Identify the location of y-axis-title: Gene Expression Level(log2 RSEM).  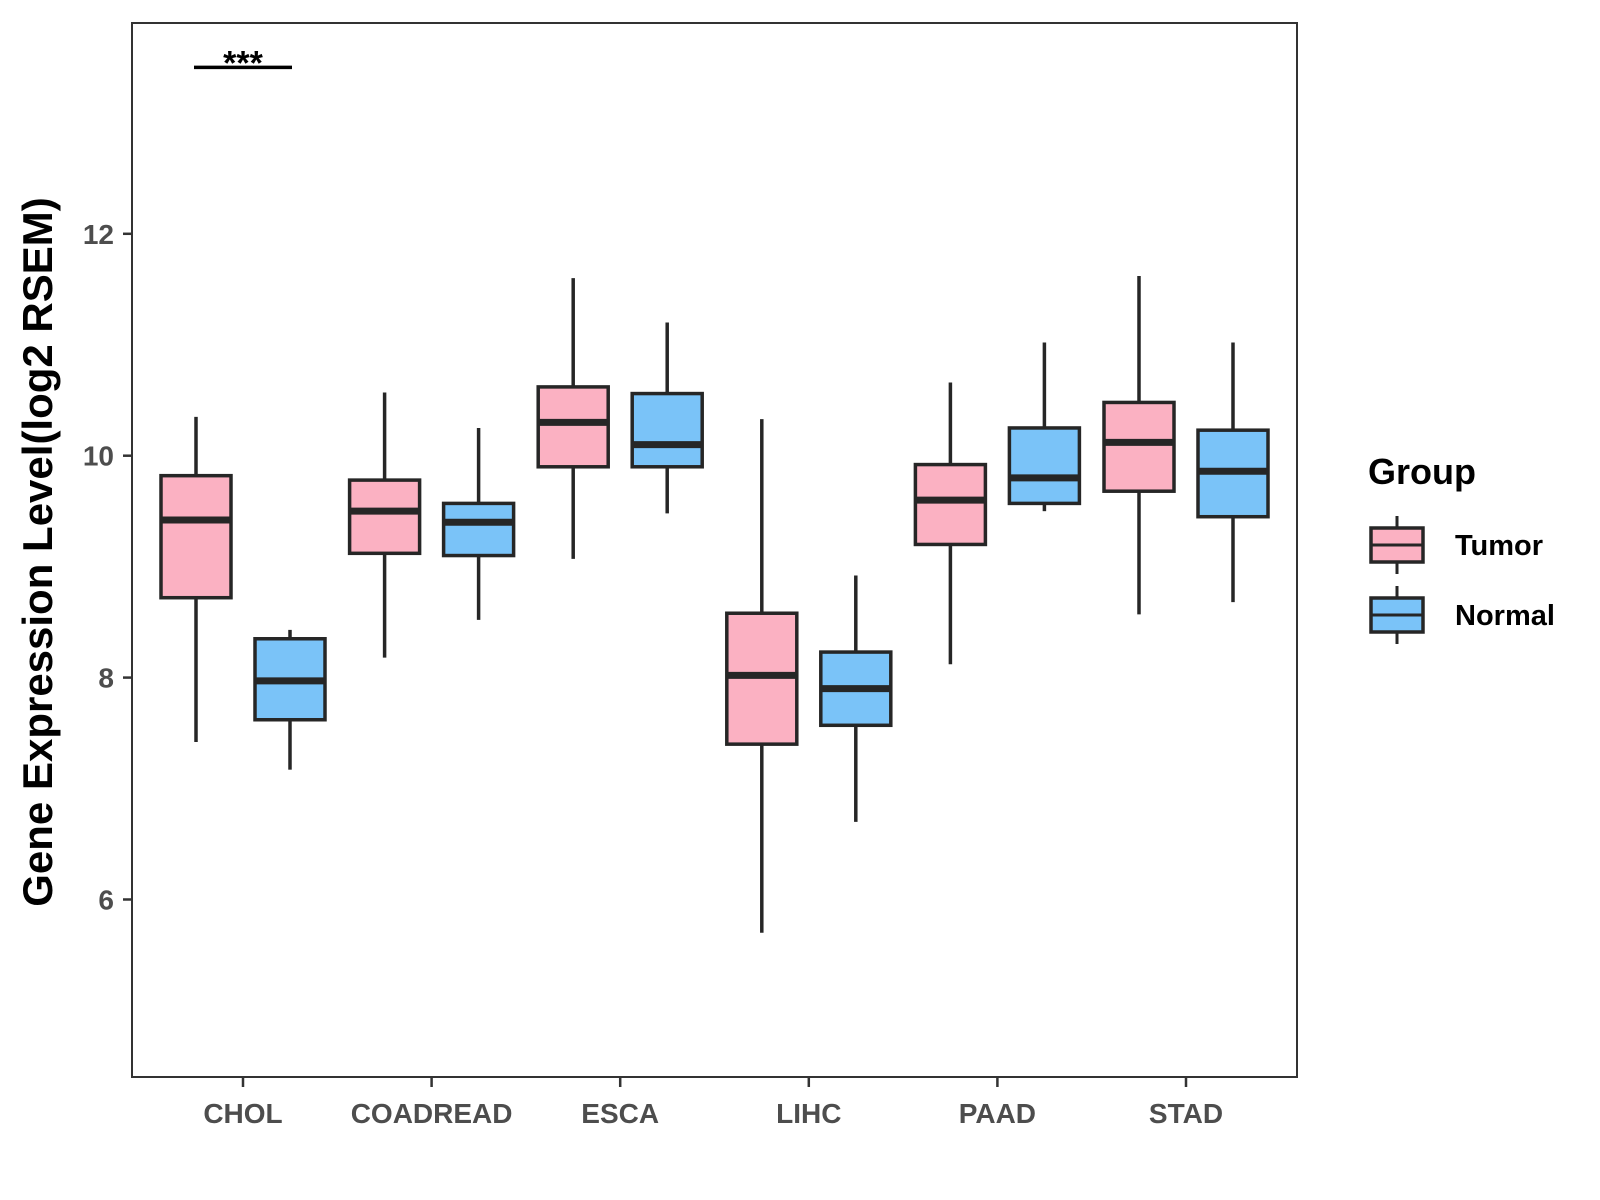
(37, 552).